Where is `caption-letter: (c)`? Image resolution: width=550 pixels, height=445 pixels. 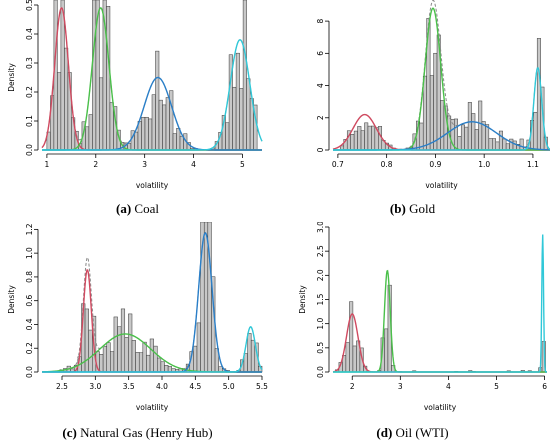
caption-letter: (c) is located at coordinates (69, 432).